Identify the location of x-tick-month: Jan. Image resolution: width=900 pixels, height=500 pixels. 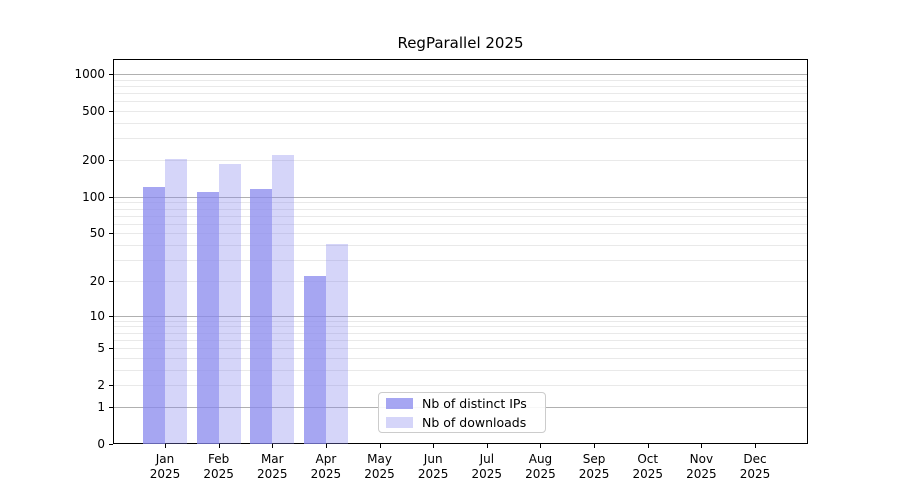
(165, 459).